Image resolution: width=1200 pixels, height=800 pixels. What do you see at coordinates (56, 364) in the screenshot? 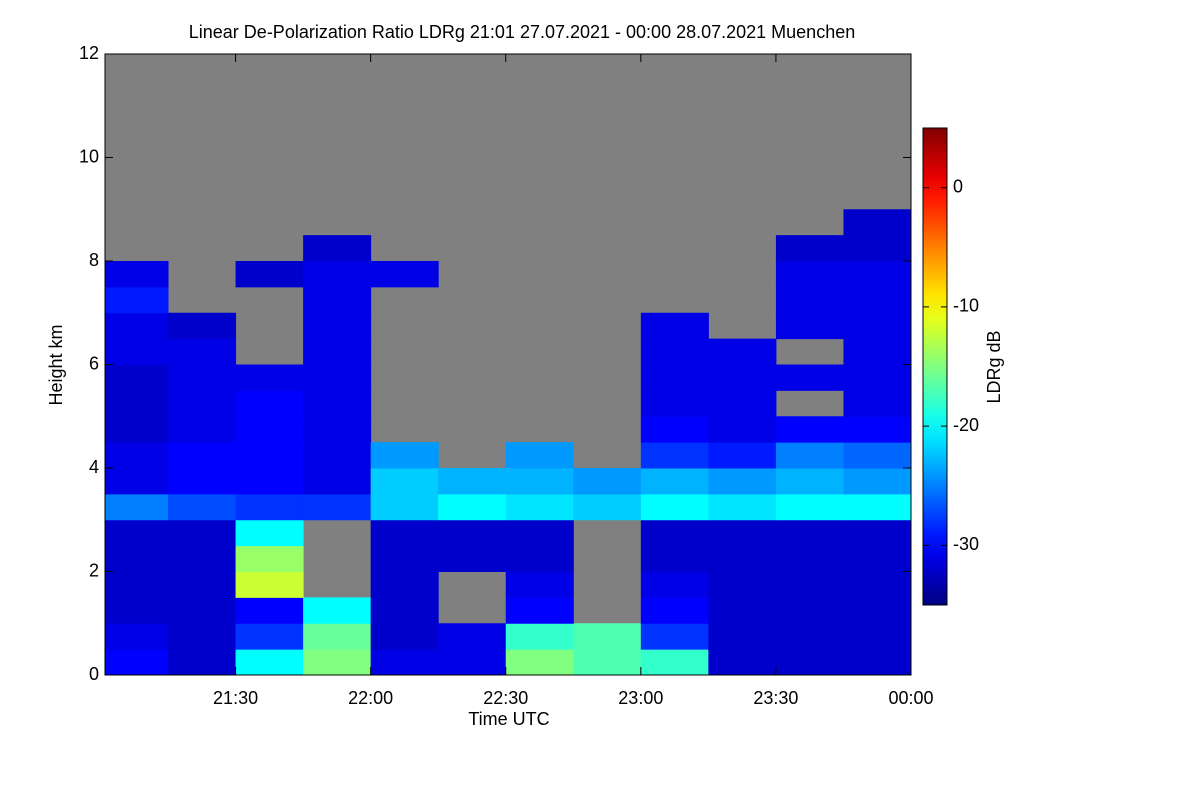
I see `y-axis-label: Height km` at bounding box center [56, 364].